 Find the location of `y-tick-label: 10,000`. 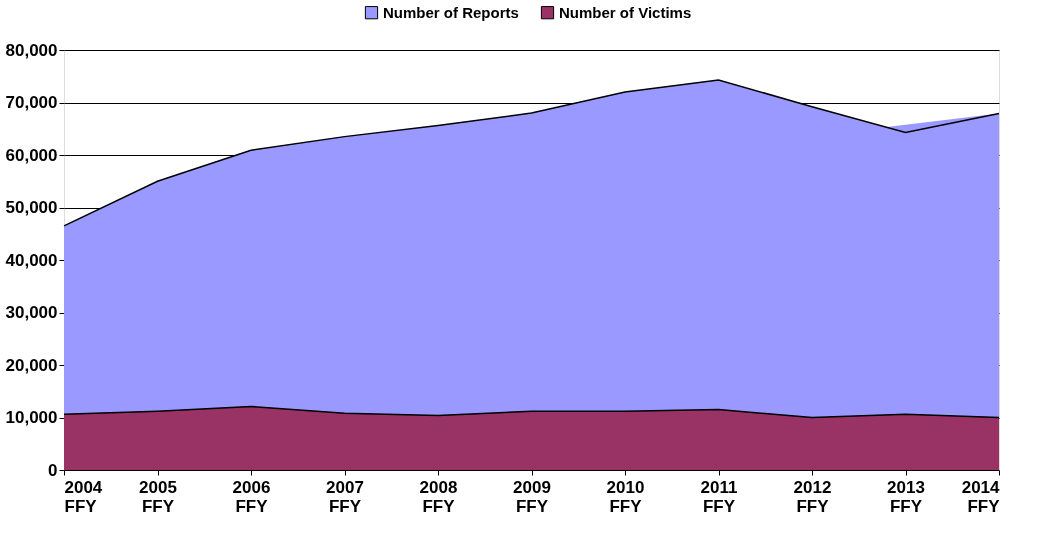

y-tick-label: 10,000 is located at coordinates (31, 417).